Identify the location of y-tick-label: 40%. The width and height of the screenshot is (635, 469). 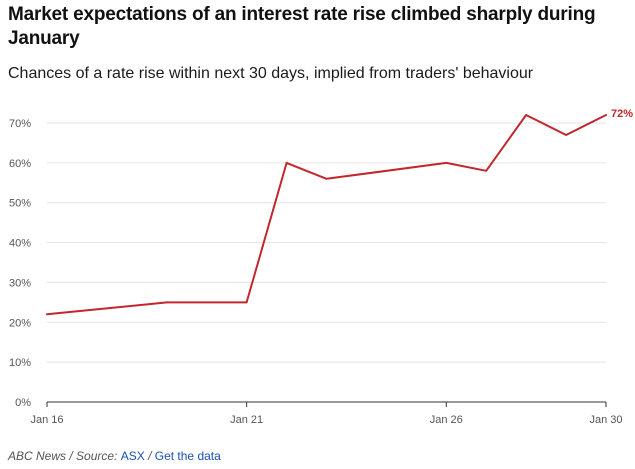
(20, 244).